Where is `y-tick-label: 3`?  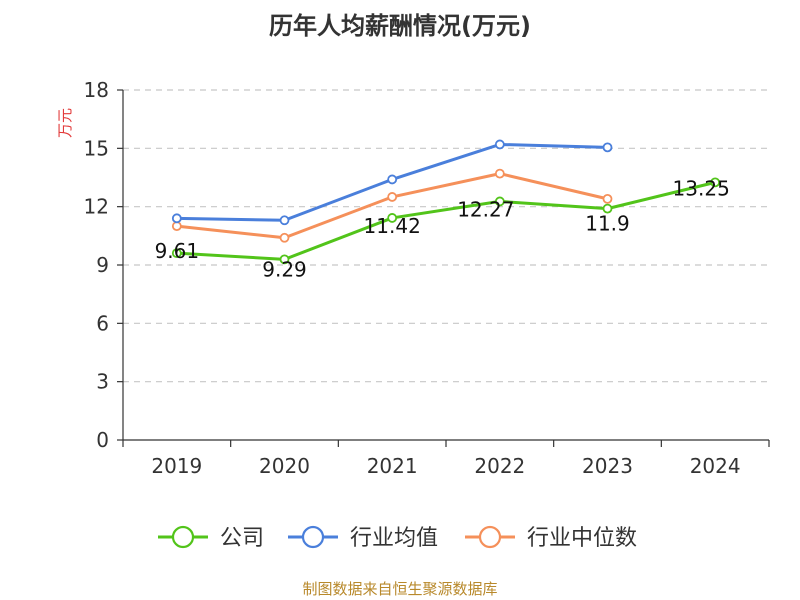
y-tick-label: 3 is located at coordinates (102, 382).